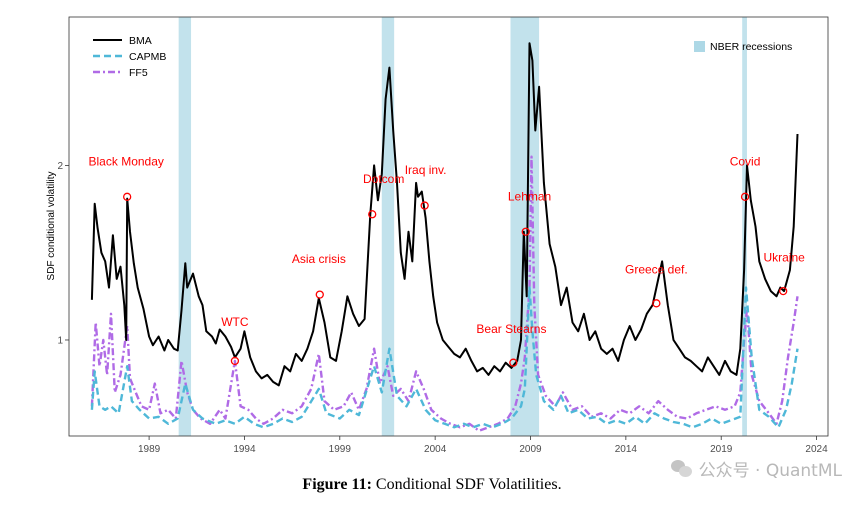 The image size is (864, 506). I want to click on legend-label-bma: BMA, so click(140, 41).